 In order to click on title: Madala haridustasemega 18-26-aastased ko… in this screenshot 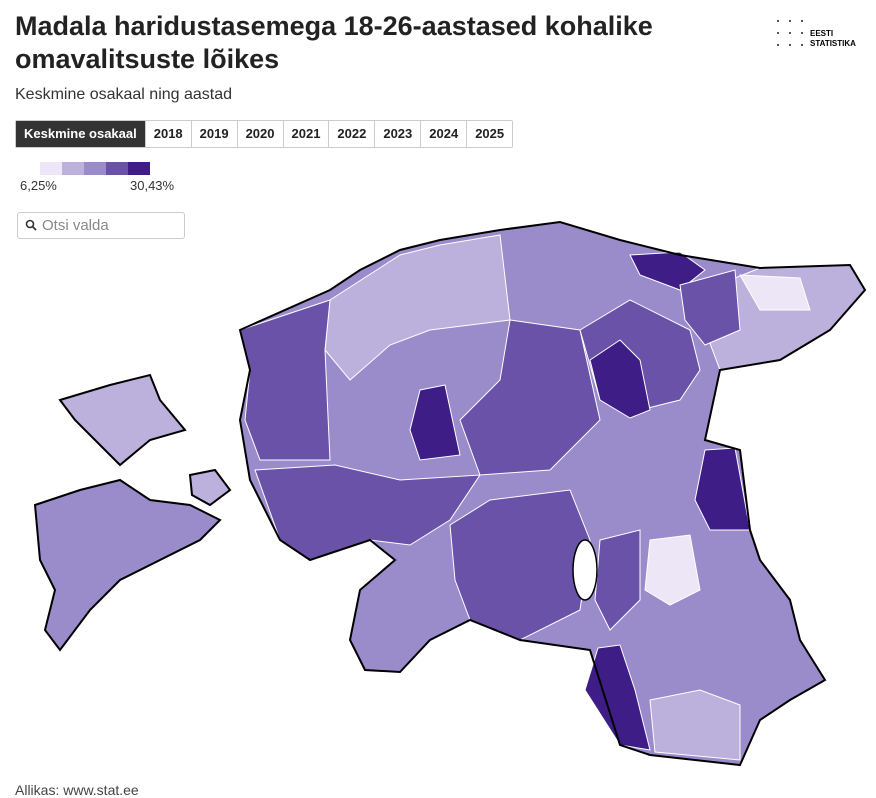, I will do `click(334, 42)`.